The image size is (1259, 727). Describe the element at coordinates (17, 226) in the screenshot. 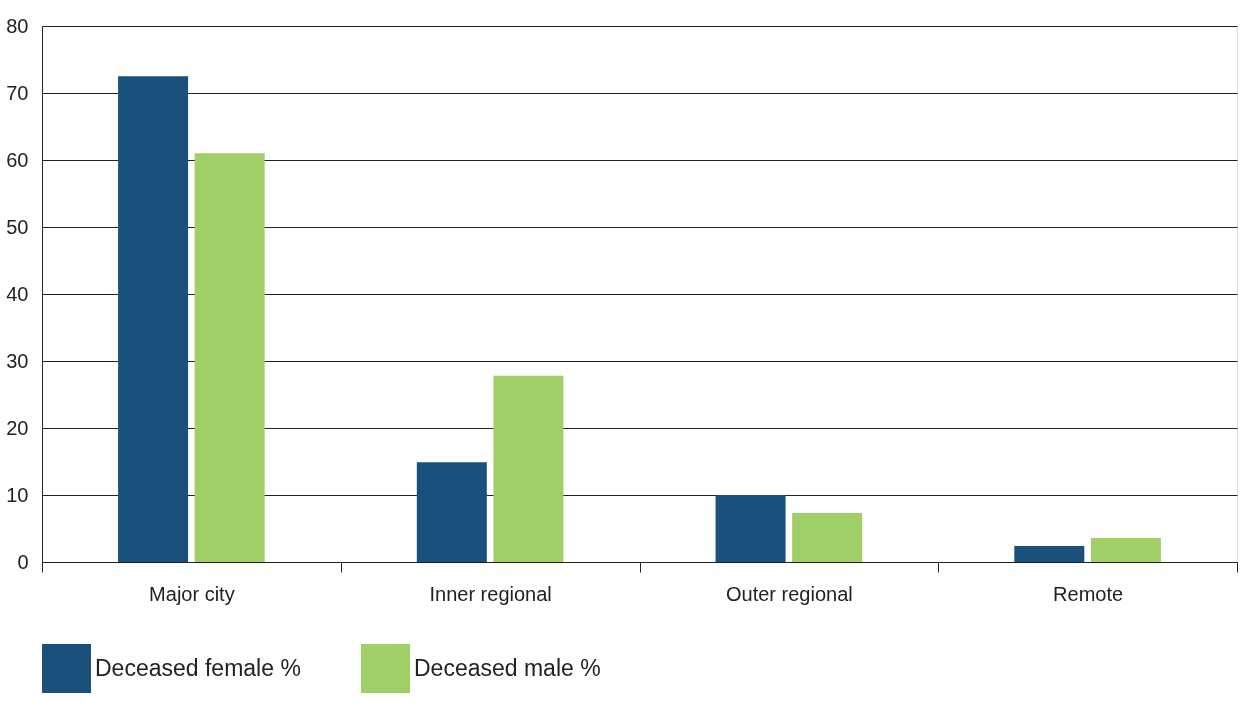

I see `y-tick-label: 50` at that location.